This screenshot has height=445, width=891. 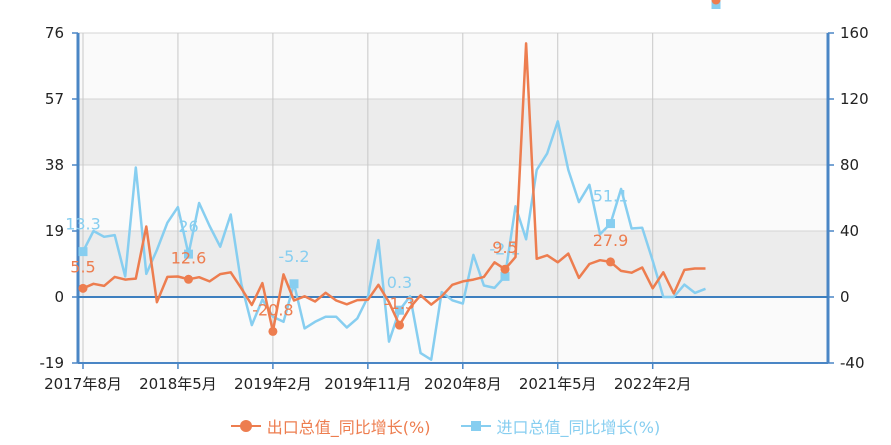 What do you see at coordinates (852, 363) in the screenshot?
I see `y-right-tick-label: -40` at bounding box center [852, 363].